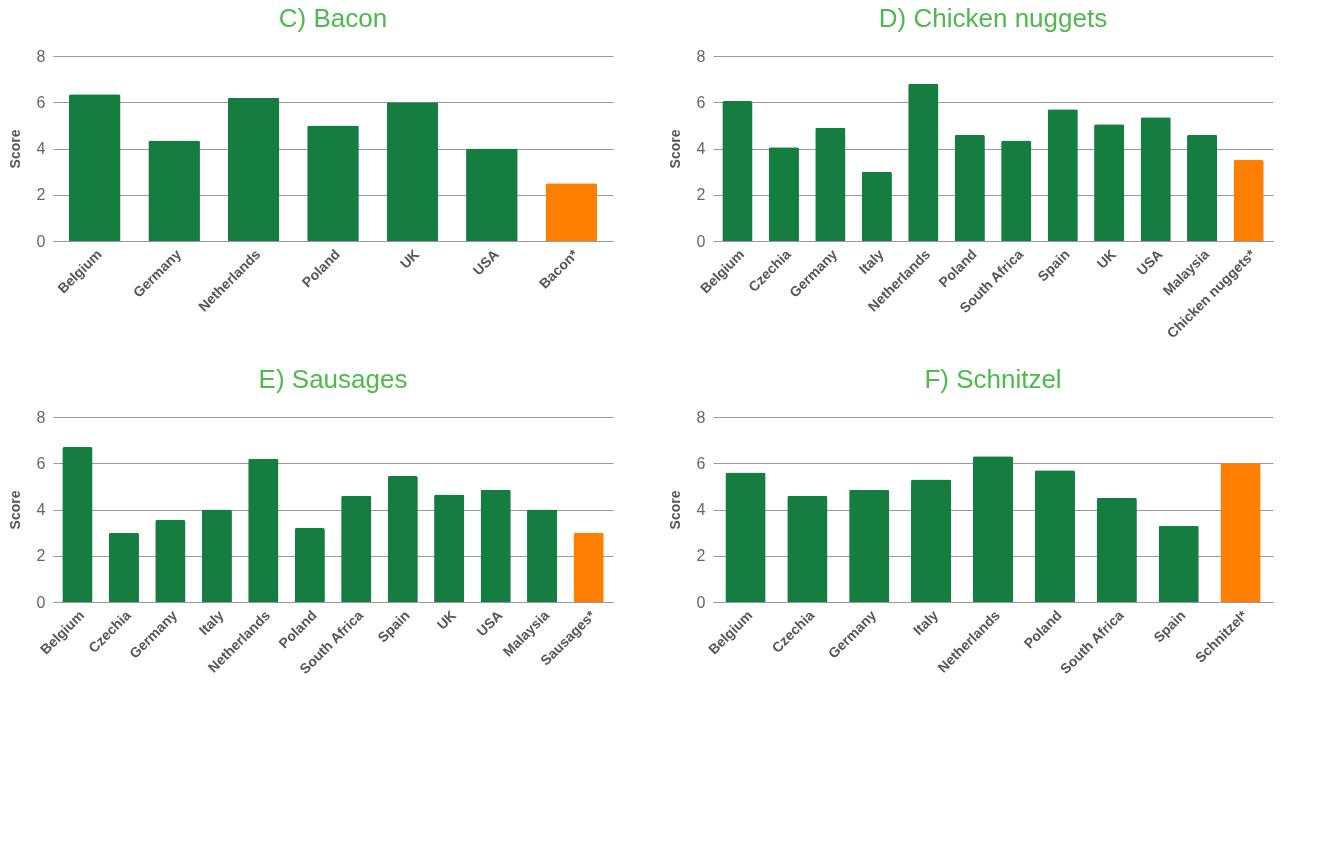 This screenshot has height=841, width=1321. What do you see at coordinates (993, 18) in the screenshot?
I see `chart-title: D) Chicken nuggets` at bounding box center [993, 18].